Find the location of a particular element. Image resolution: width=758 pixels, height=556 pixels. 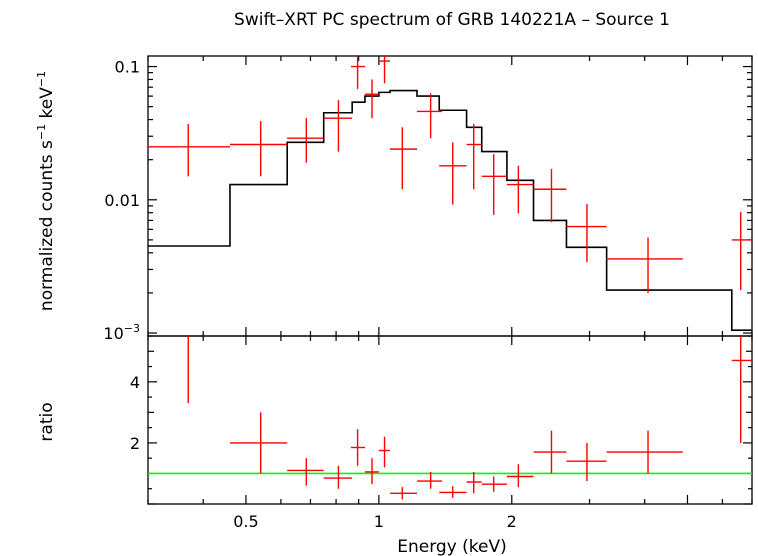

y-axis-label-spectrum: normalized counts s−1 keV−1 is located at coordinates (46, 191).